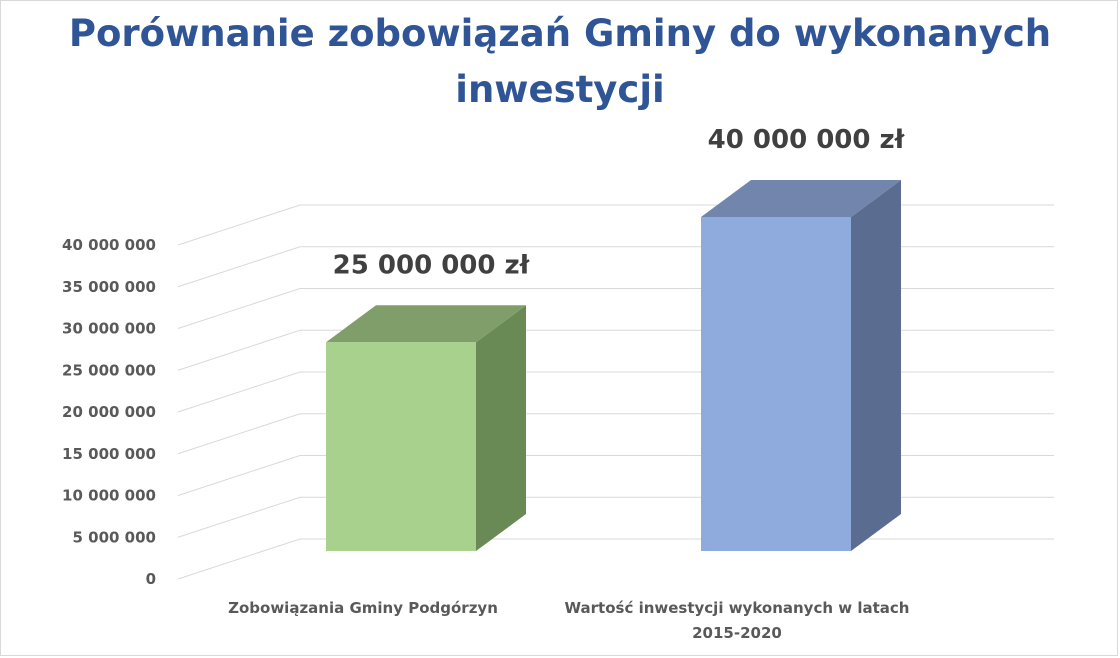 The image size is (1120, 658). Describe the element at coordinates (109, 245) in the screenshot. I see `y-tick-label: 40 000 000` at that location.